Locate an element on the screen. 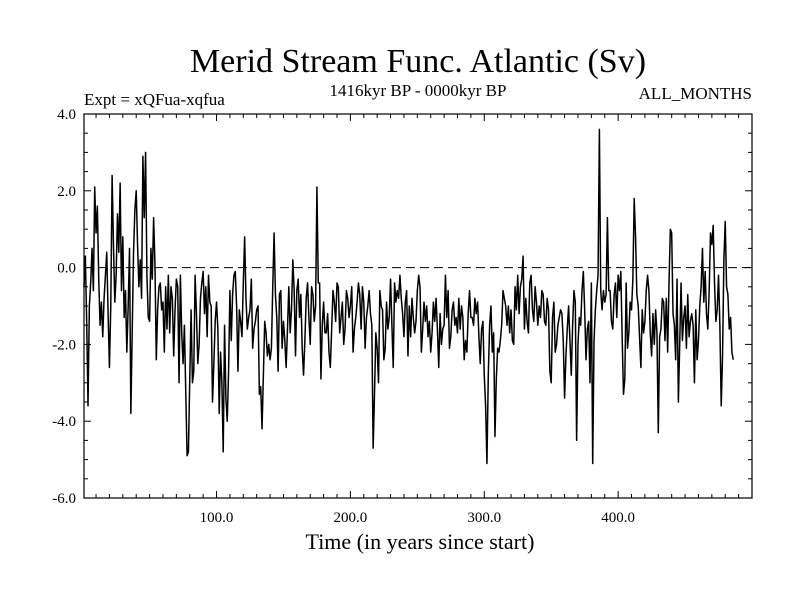  y-tick-label: -4.0 is located at coordinates (64, 422).